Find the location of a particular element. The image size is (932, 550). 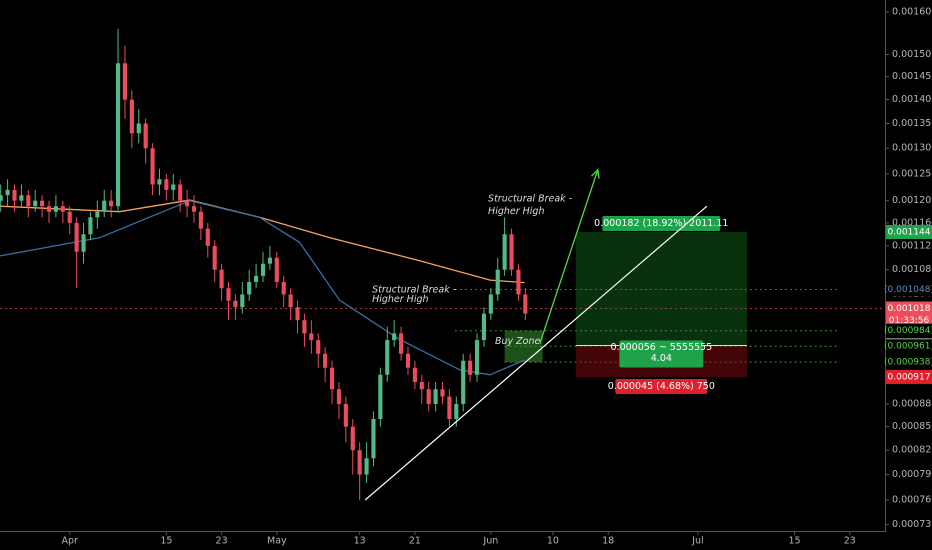

x-tick-label: 13 is located at coordinates (360, 541).